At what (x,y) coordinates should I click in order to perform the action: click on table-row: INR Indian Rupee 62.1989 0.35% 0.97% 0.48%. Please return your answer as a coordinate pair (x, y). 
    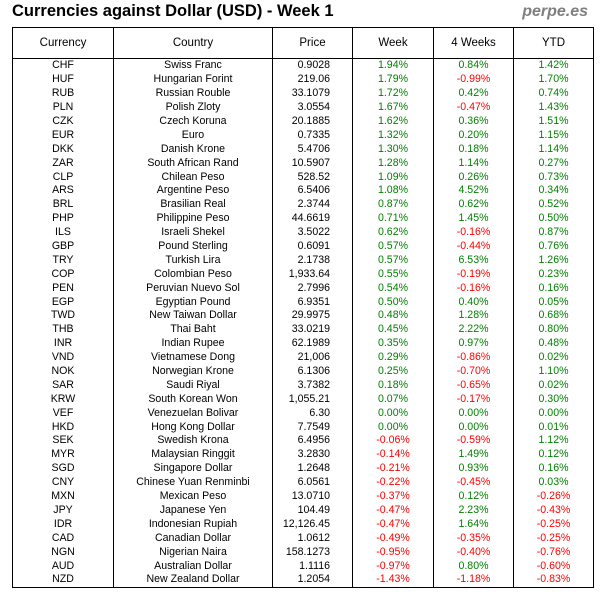
    Looking at the image, I should click on (303, 343).